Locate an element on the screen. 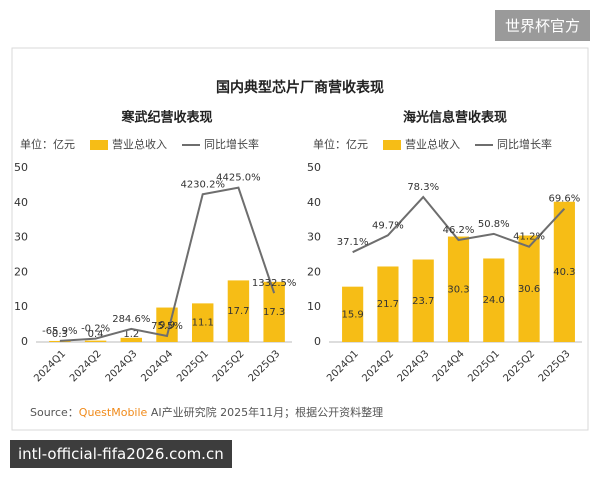 Image resolution: width=600 pixels, height=480 pixels. line-value-label: 78.3% is located at coordinates (423, 187).